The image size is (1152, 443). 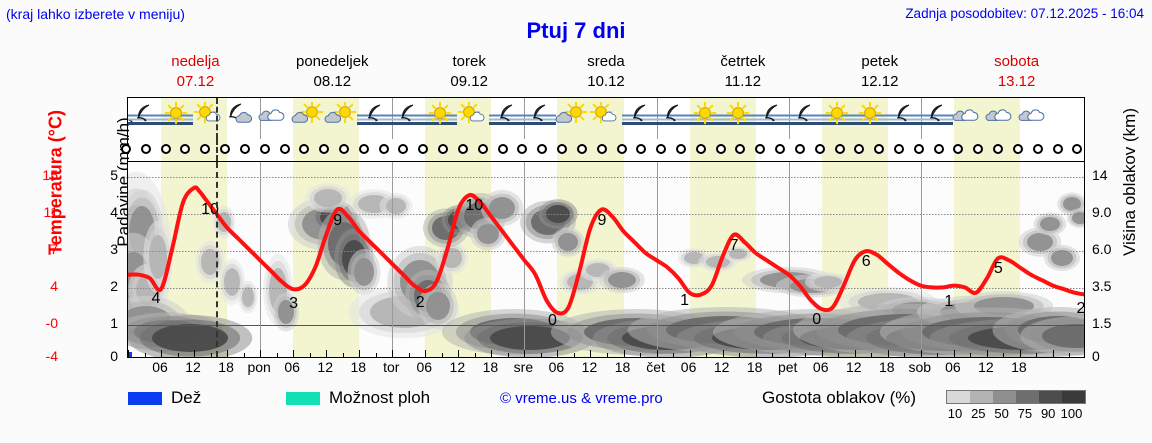 I want to click on sun-partly-cloudy-icon, so click(x=473, y=118).